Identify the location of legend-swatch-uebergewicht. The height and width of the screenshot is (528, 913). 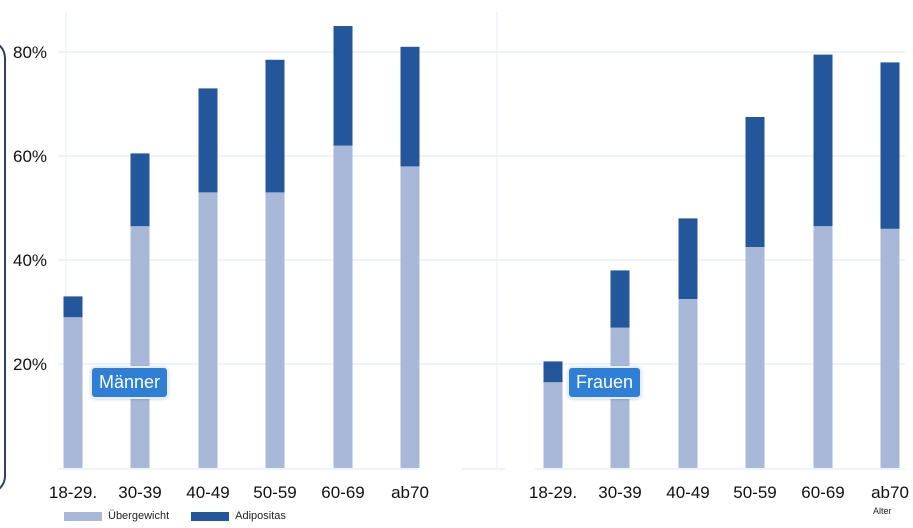
(83, 516).